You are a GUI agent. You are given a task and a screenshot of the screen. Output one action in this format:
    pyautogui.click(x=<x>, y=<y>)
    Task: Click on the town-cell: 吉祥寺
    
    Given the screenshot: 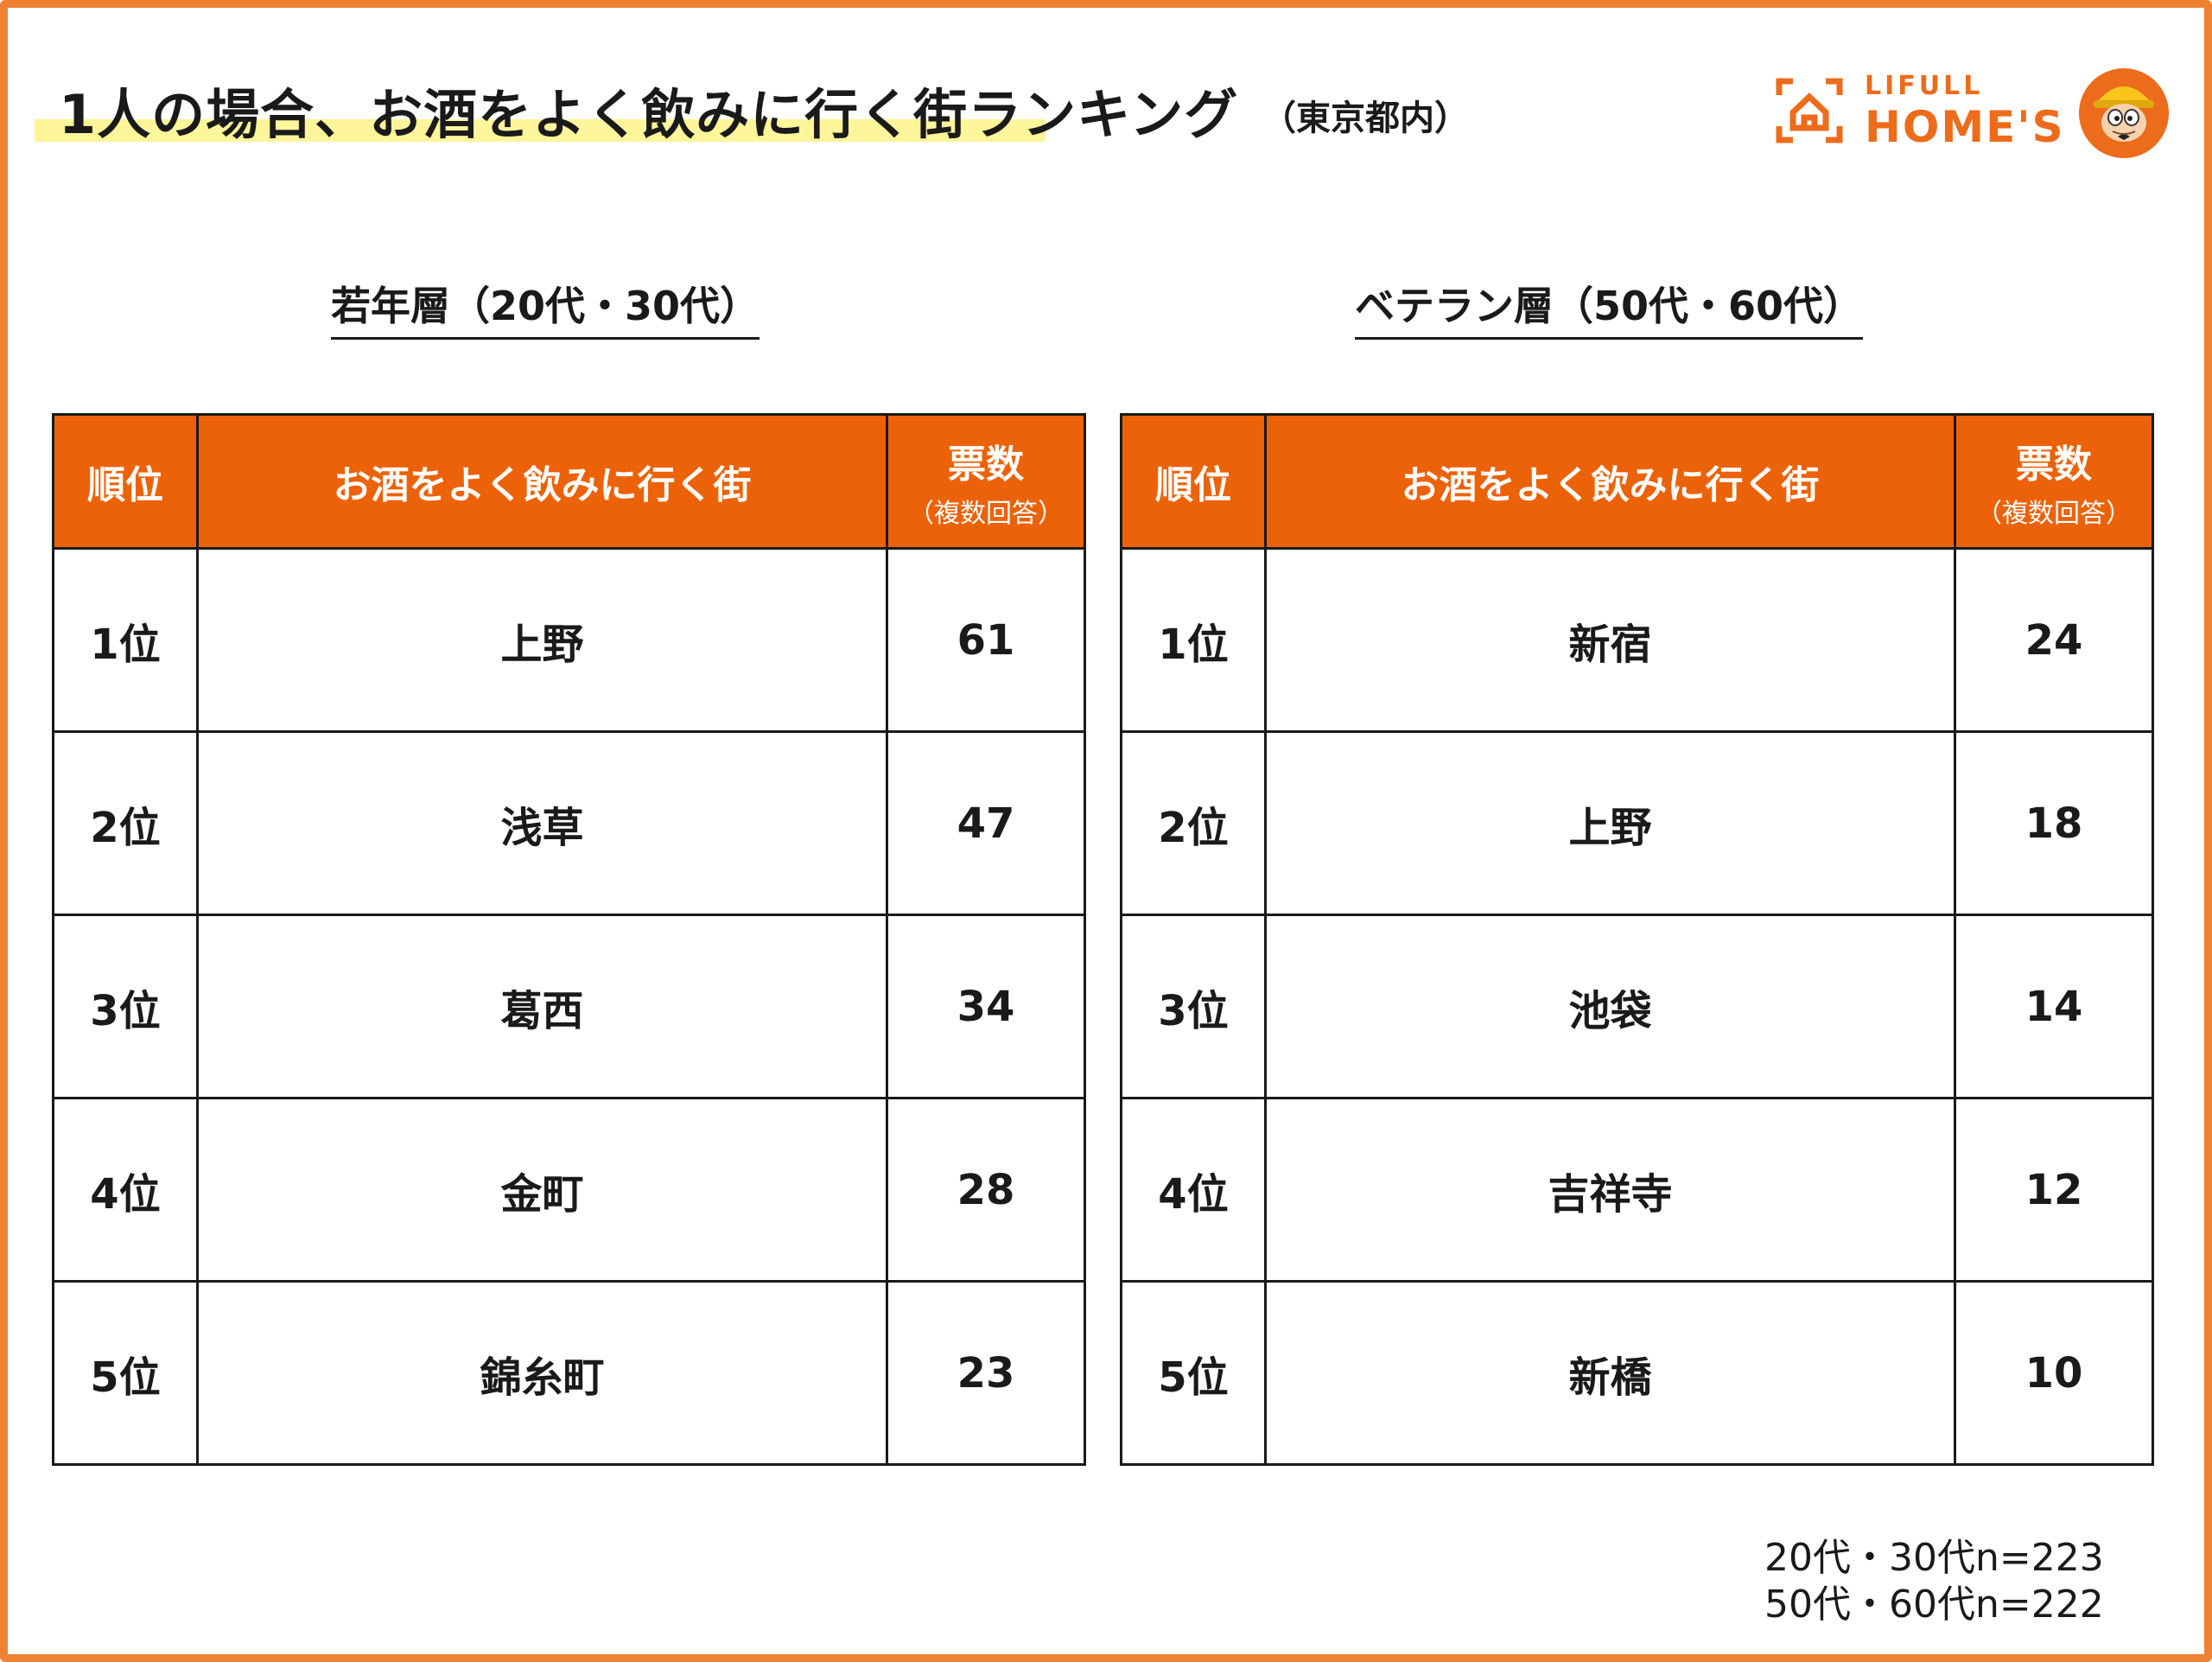 What is the action you would take?
    pyautogui.click(x=1610, y=1190)
    